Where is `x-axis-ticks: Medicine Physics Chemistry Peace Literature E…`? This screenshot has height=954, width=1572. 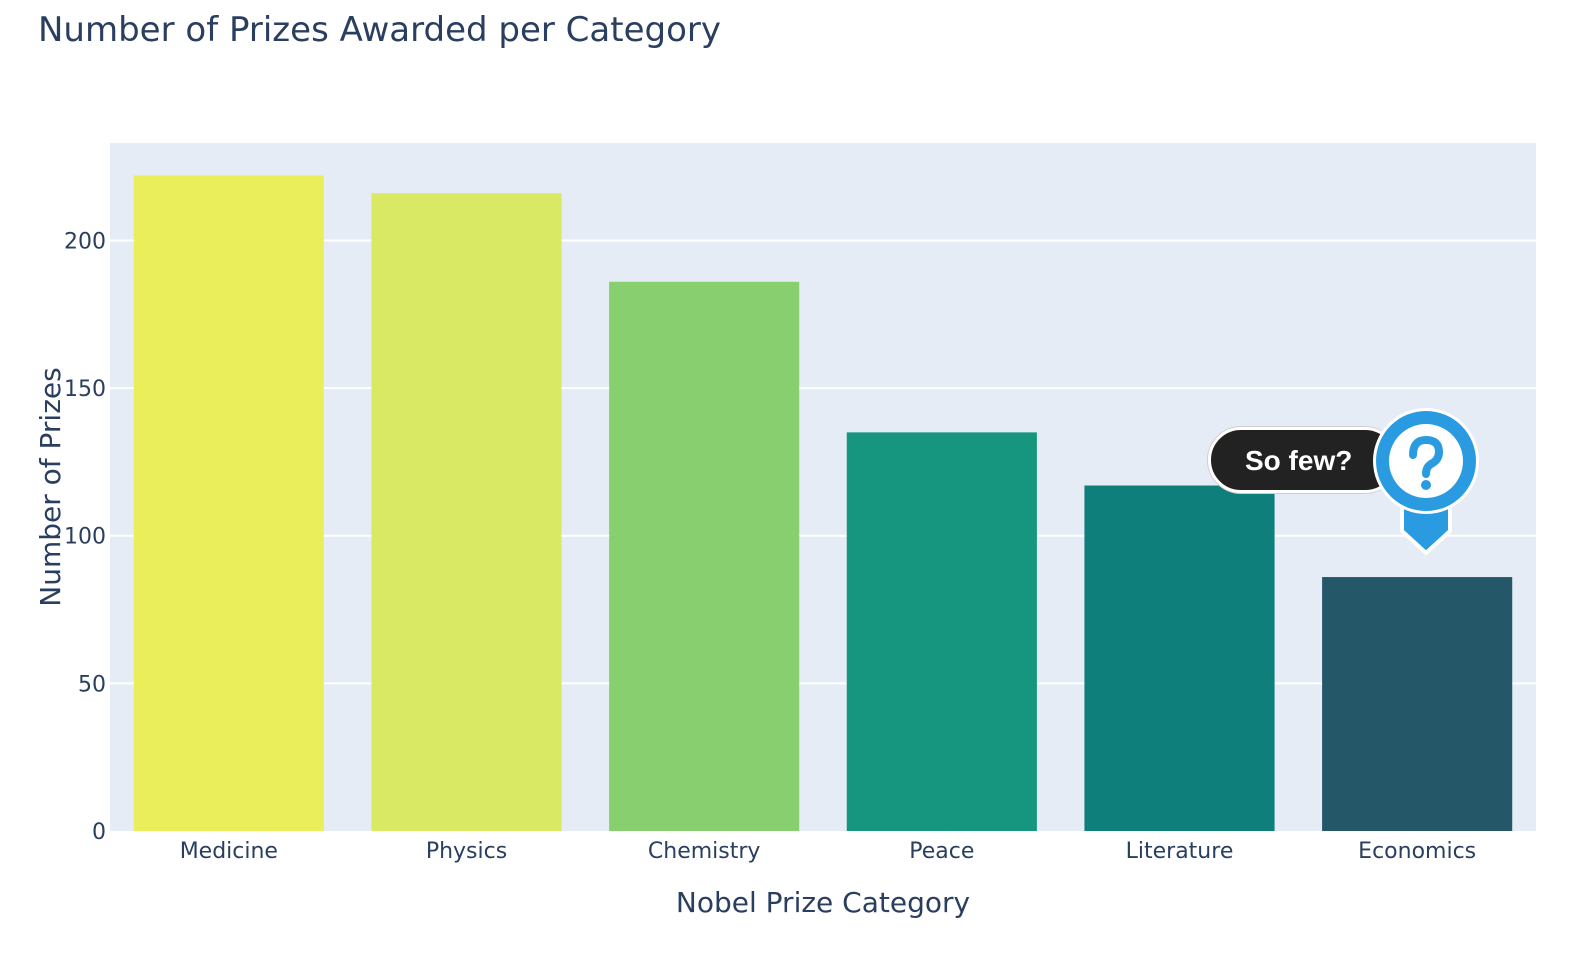 x-axis-ticks: Medicine Physics Chemistry Peace Literature E… is located at coordinates (828, 851).